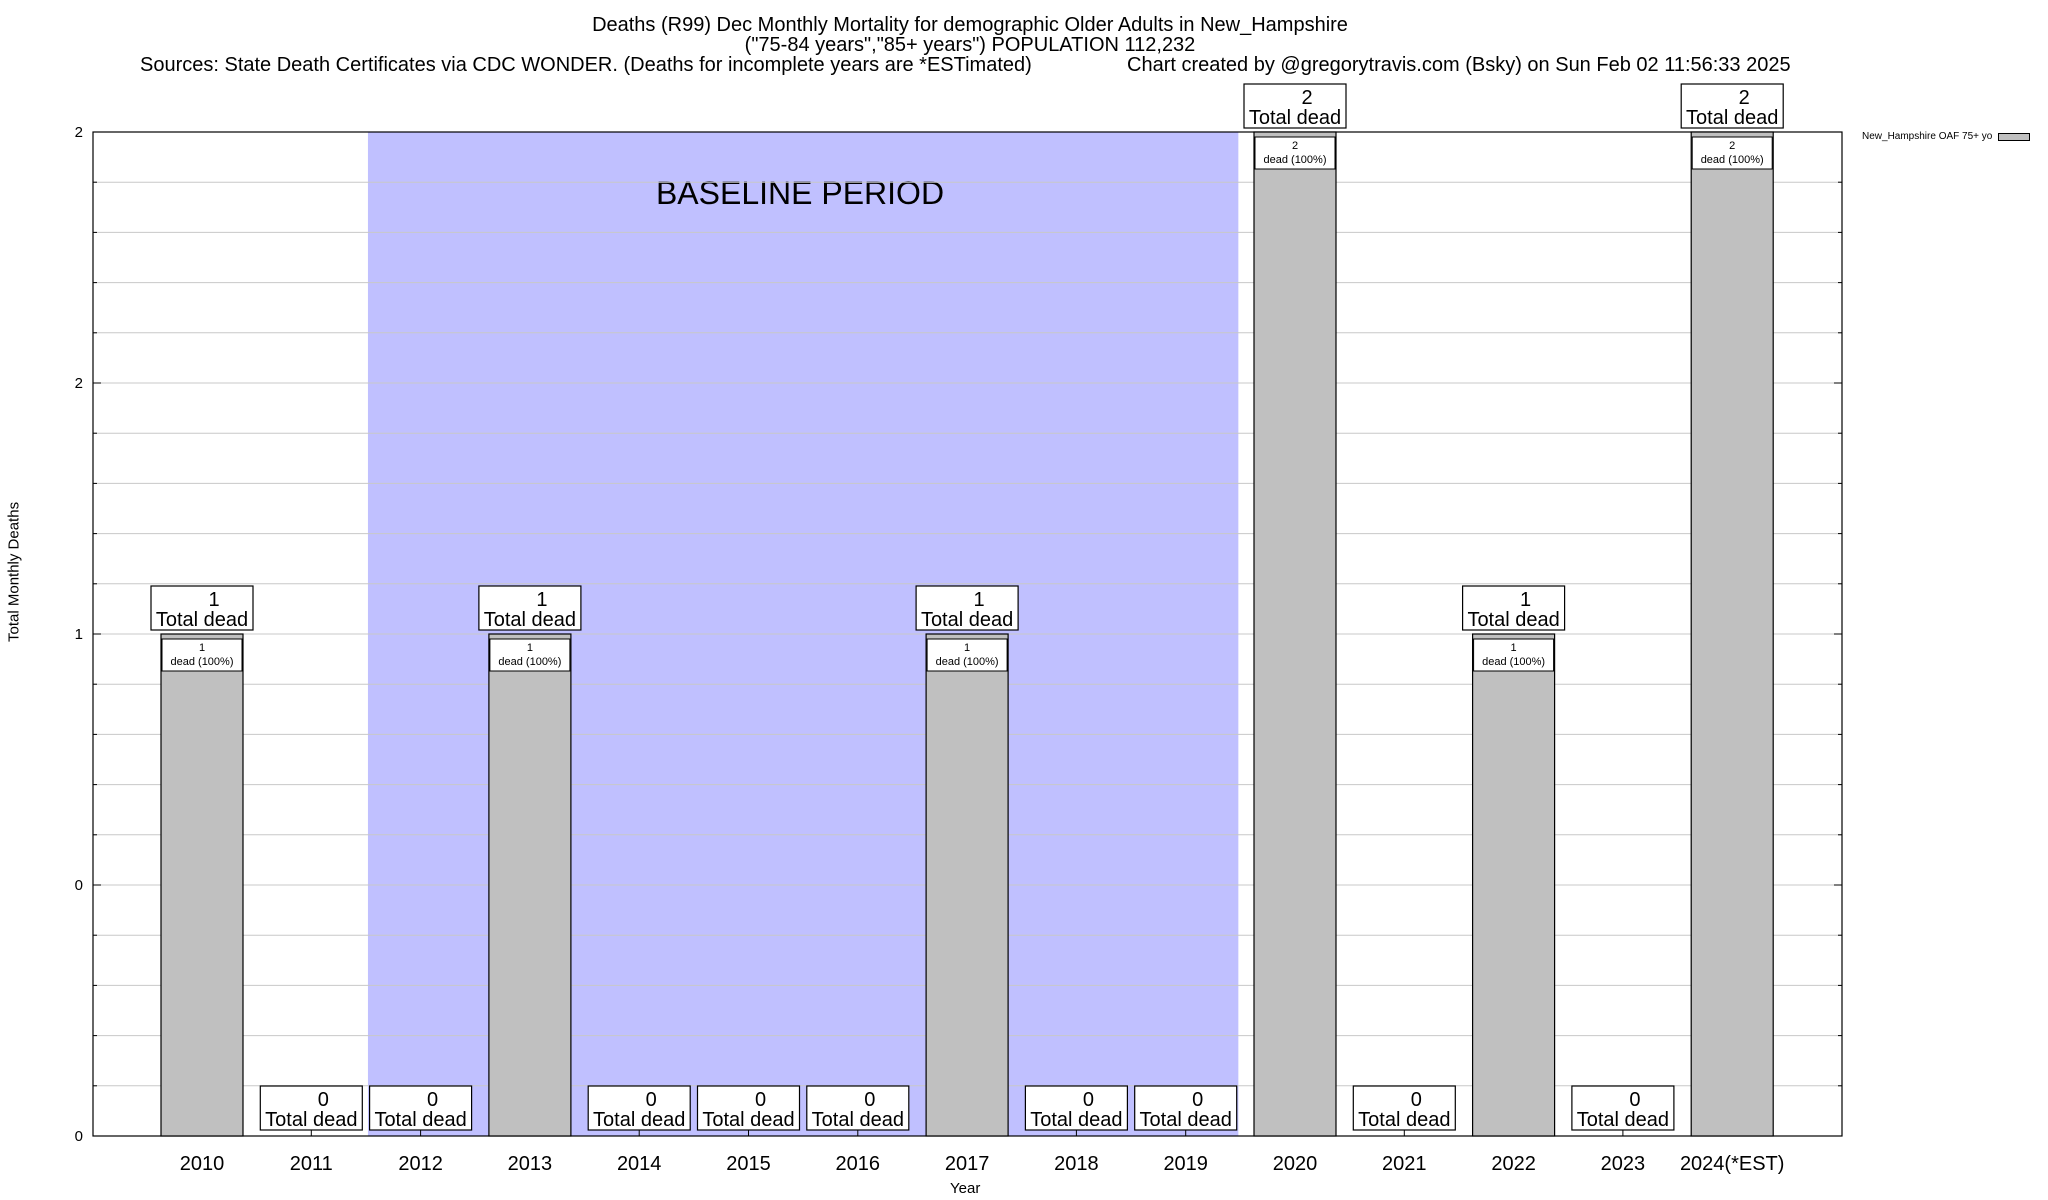 The width and height of the screenshot is (2048, 1200). Describe the element at coordinates (748, 1164) in the screenshot. I see `x-tick-label: 2015` at that location.